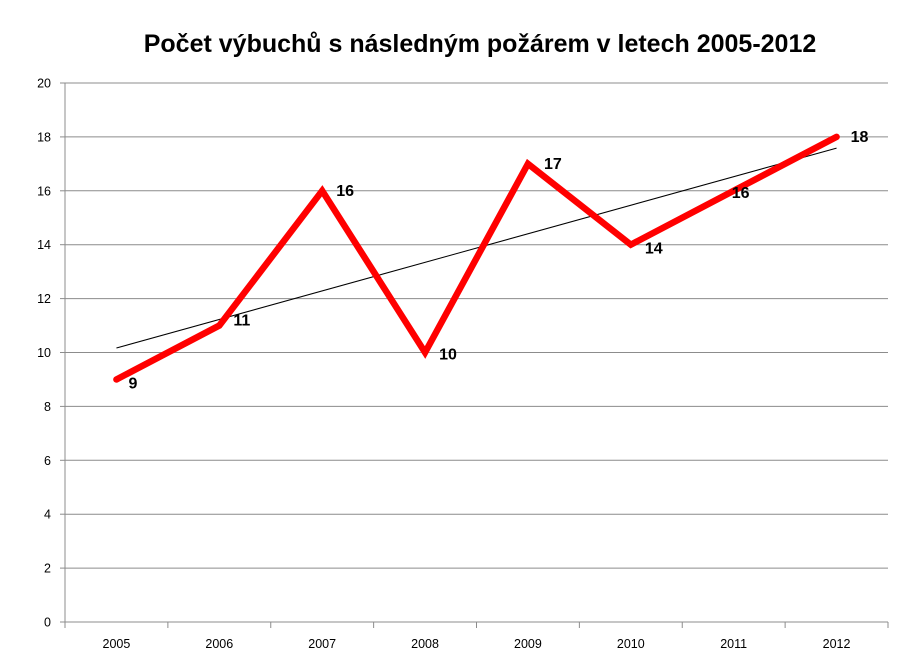  Describe the element at coordinates (322, 644) in the screenshot. I see `x-tick-label-2007: 2007` at that location.